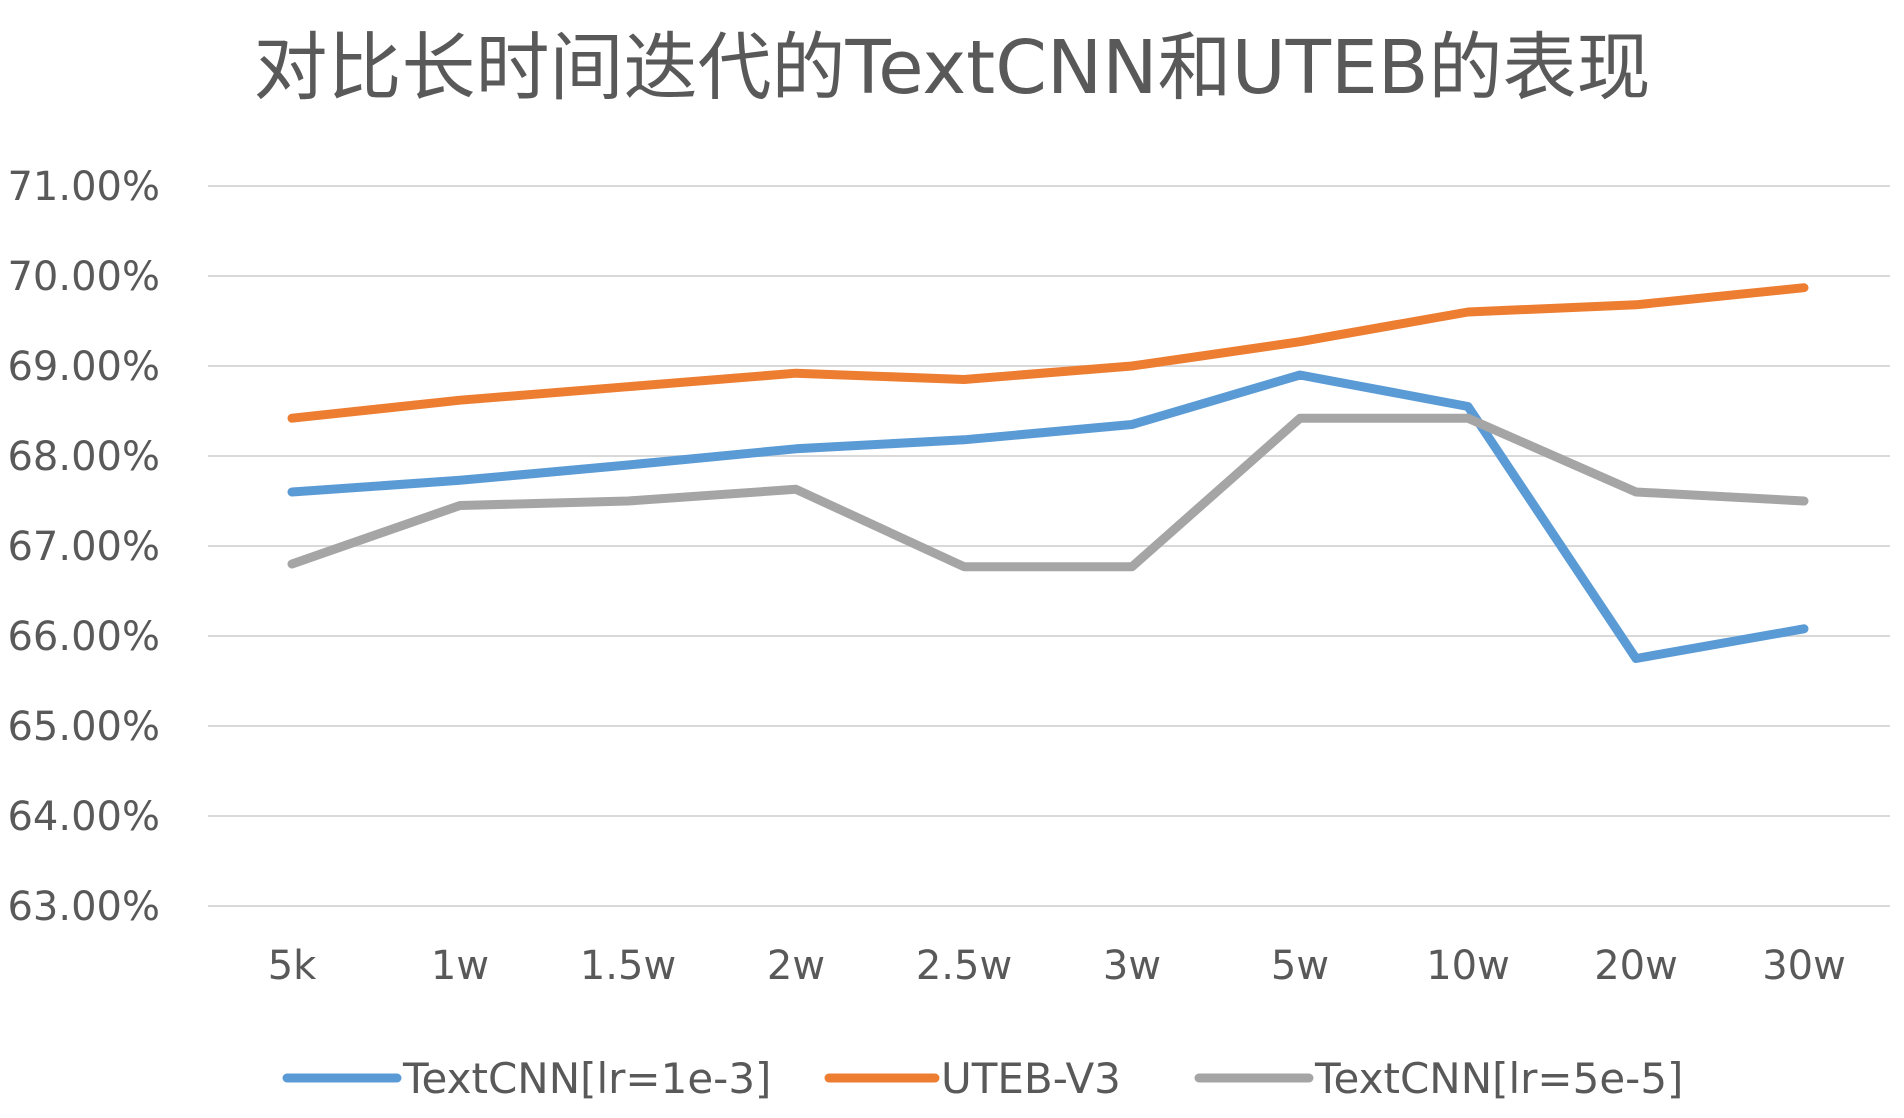 Image resolution: width=1904 pixels, height=1118 pixels. What do you see at coordinates (964, 966) in the screenshot?
I see `x-tick-label: 2.5w` at bounding box center [964, 966].